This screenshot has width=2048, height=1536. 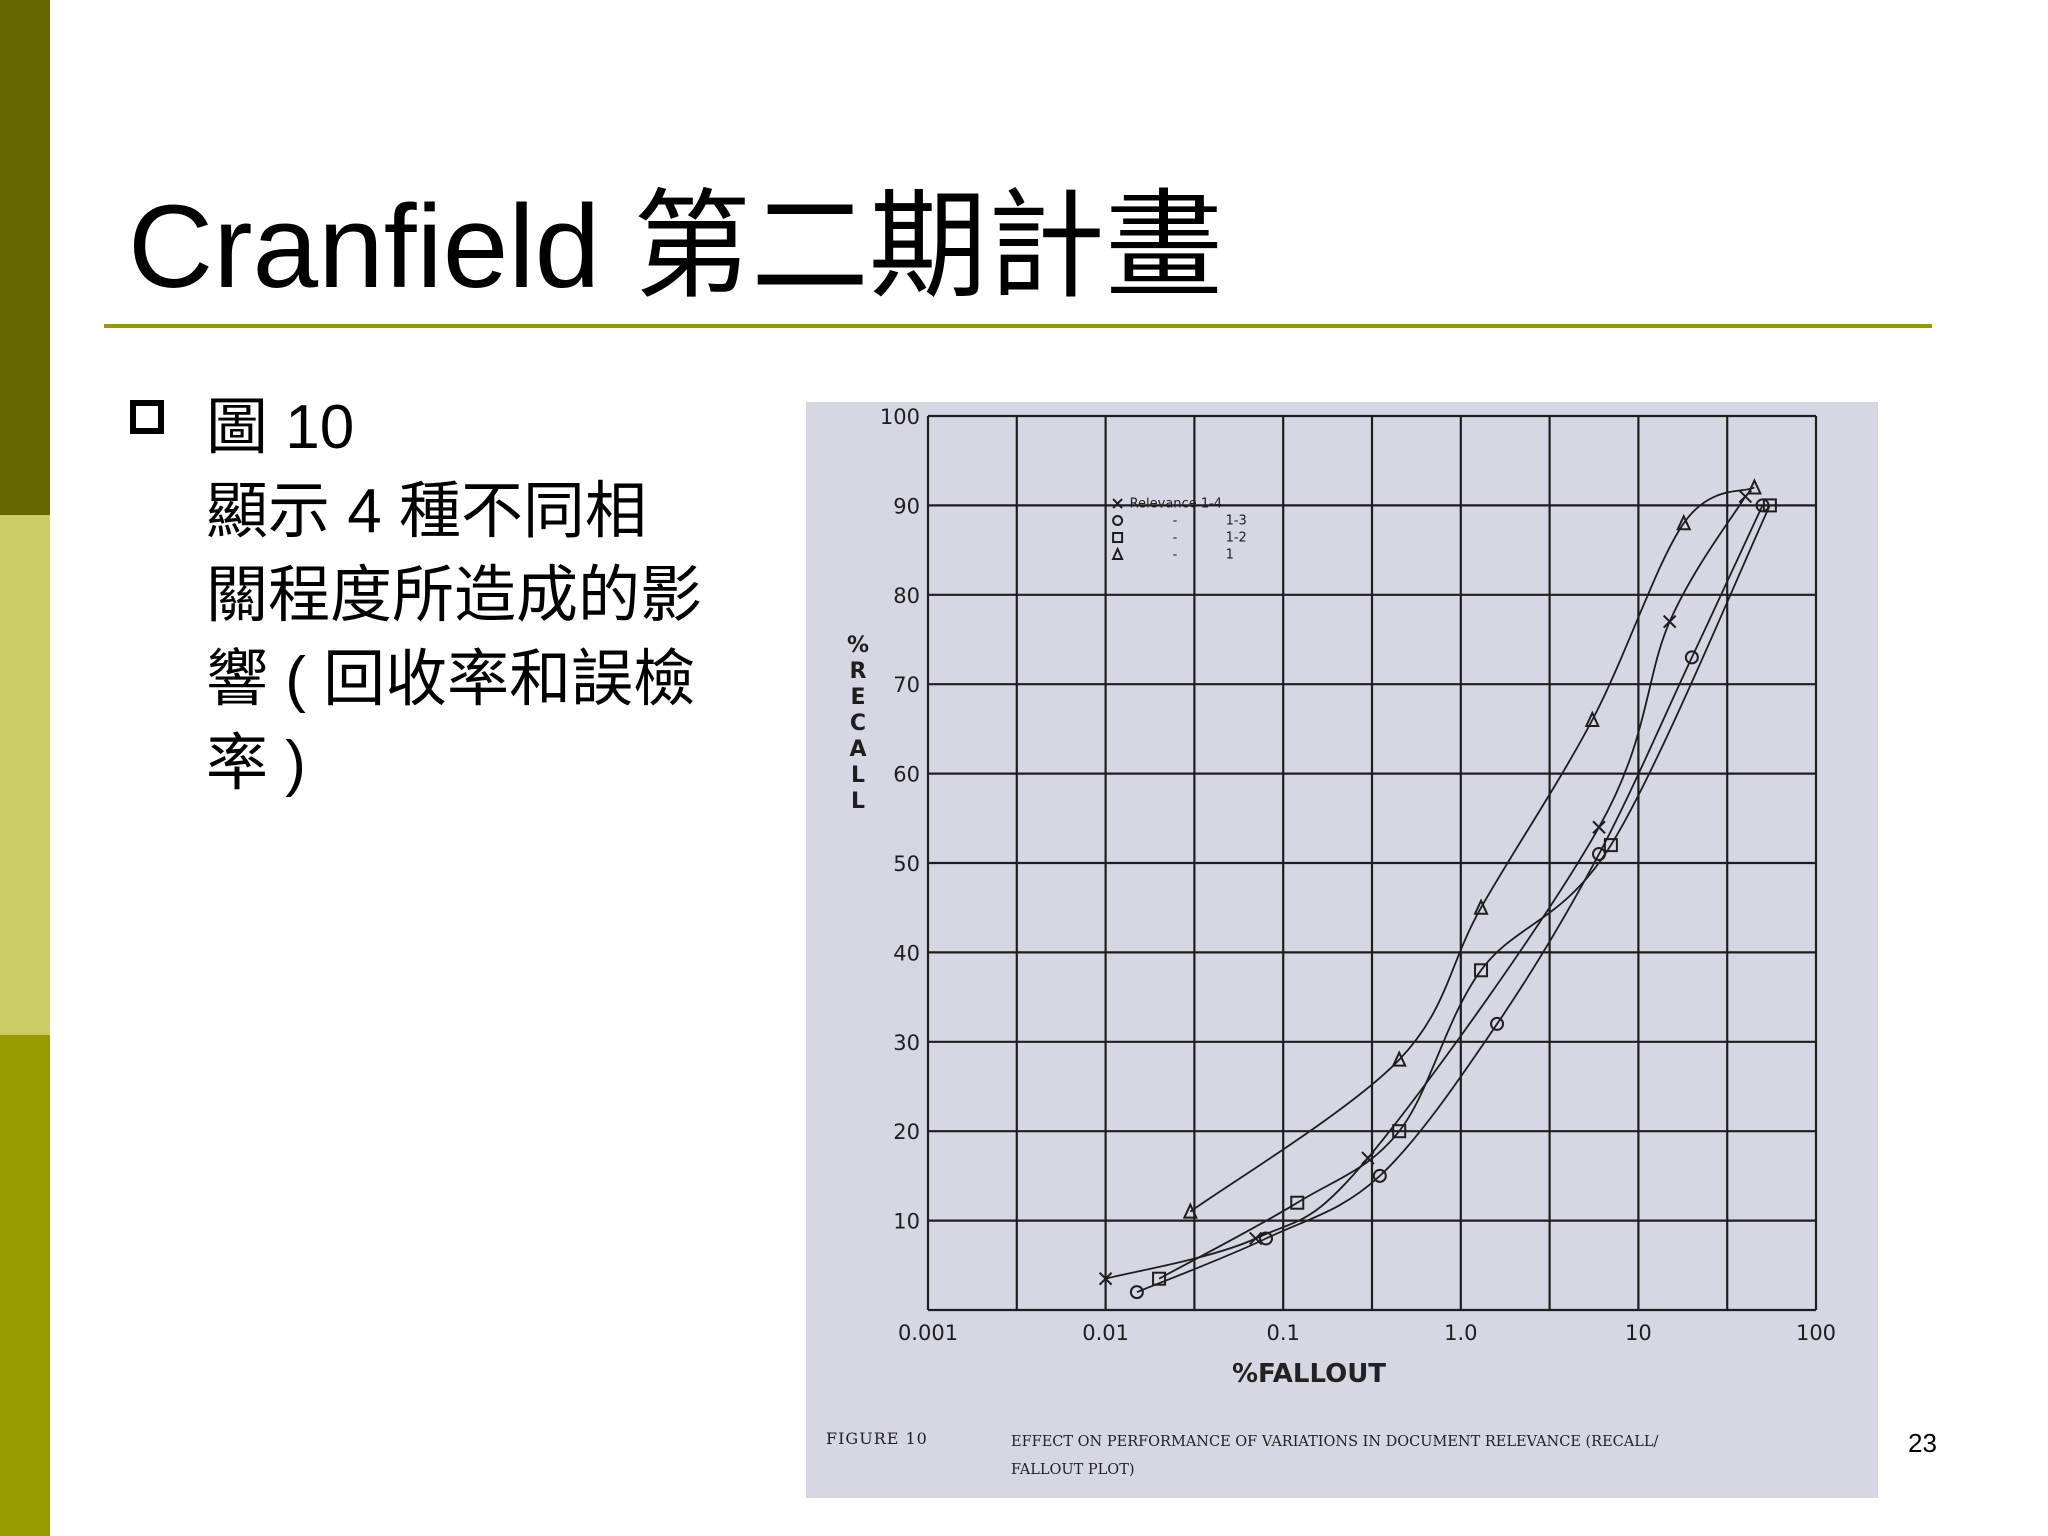 What do you see at coordinates (676, 247) in the screenshot?
I see `slide-title: Cranfield 第二期計畫` at bounding box center [676, 247].